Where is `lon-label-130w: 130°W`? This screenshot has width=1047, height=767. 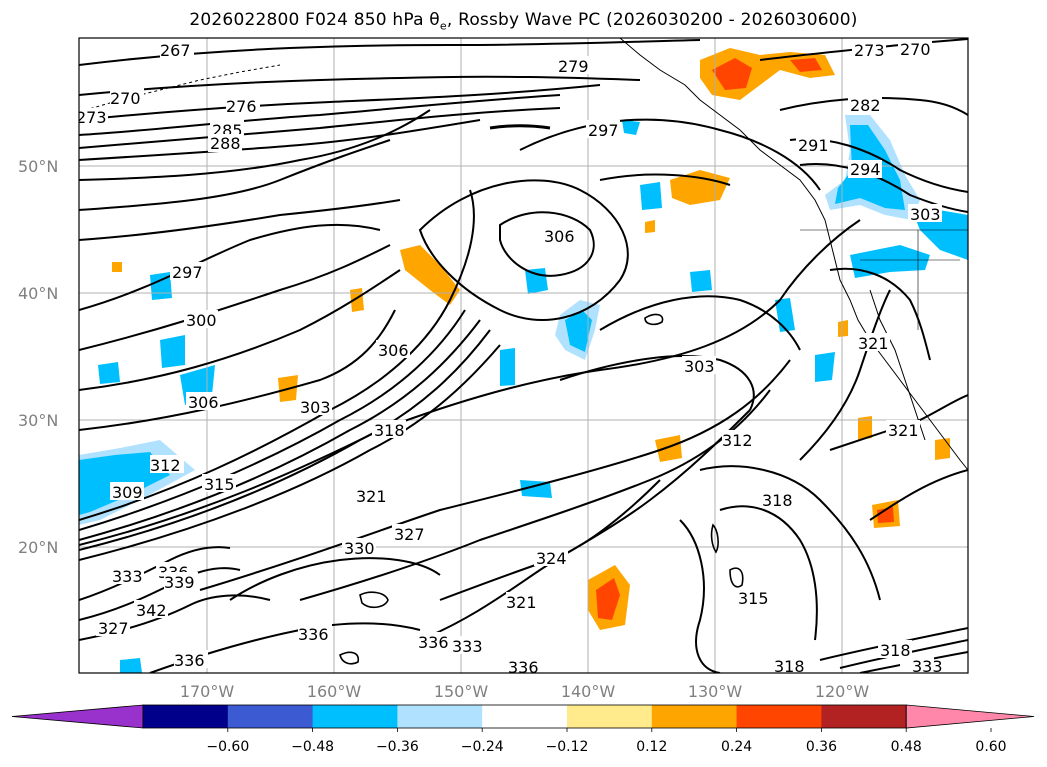
lon-label-130w: 130°W is located at coordinates (715, 691).